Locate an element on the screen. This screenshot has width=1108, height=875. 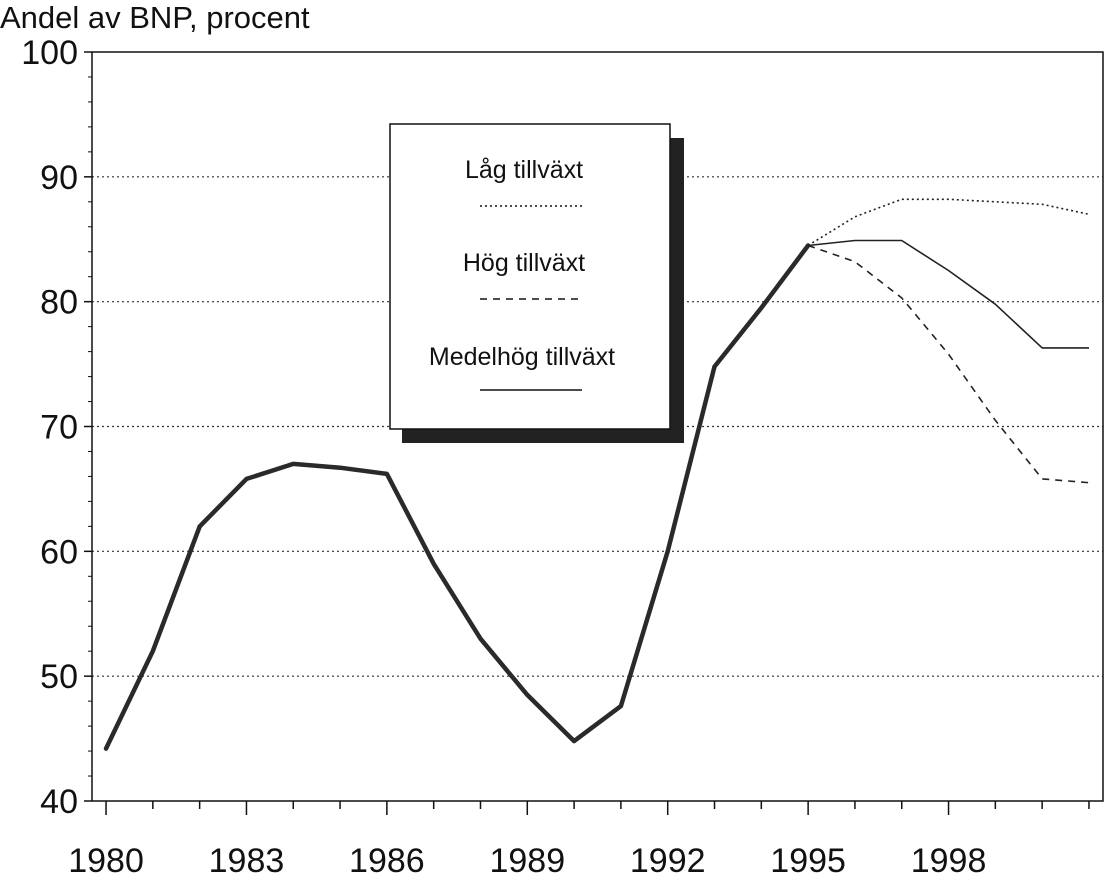
x-tick-label-1986: 1986 is located at coordinates (387, 858).